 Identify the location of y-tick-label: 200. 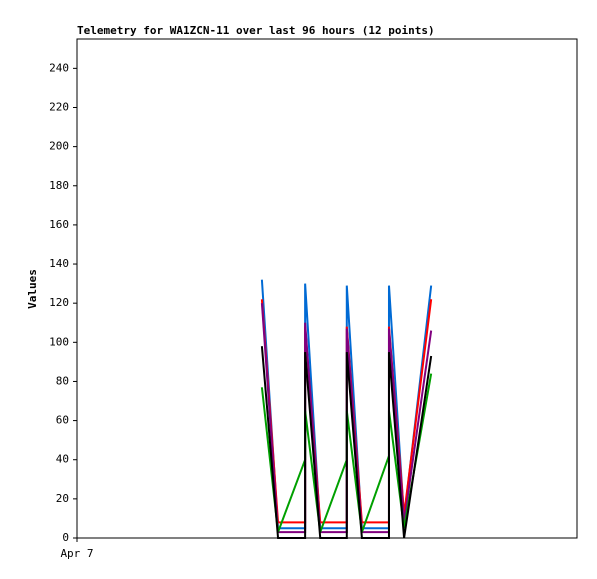
(59, 146).